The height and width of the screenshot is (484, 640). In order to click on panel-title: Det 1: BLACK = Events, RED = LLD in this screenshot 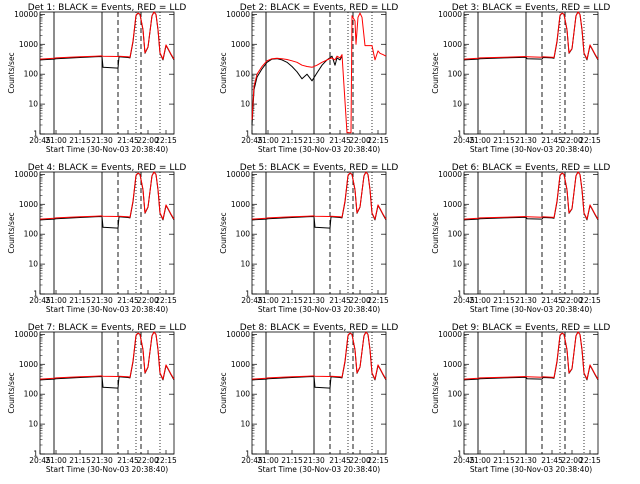, I will do `click(107, 8)`.